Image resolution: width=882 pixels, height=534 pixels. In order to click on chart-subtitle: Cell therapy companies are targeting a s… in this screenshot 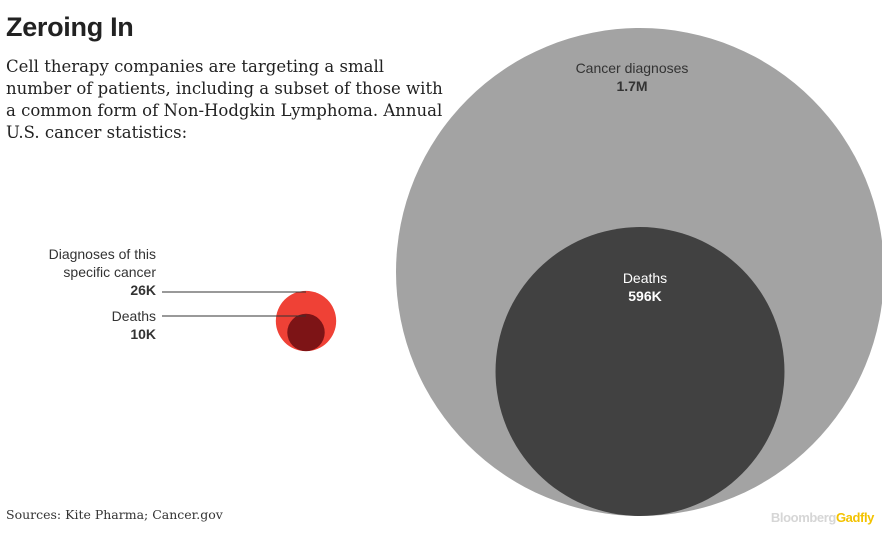, I will do `click(224, 99)`.